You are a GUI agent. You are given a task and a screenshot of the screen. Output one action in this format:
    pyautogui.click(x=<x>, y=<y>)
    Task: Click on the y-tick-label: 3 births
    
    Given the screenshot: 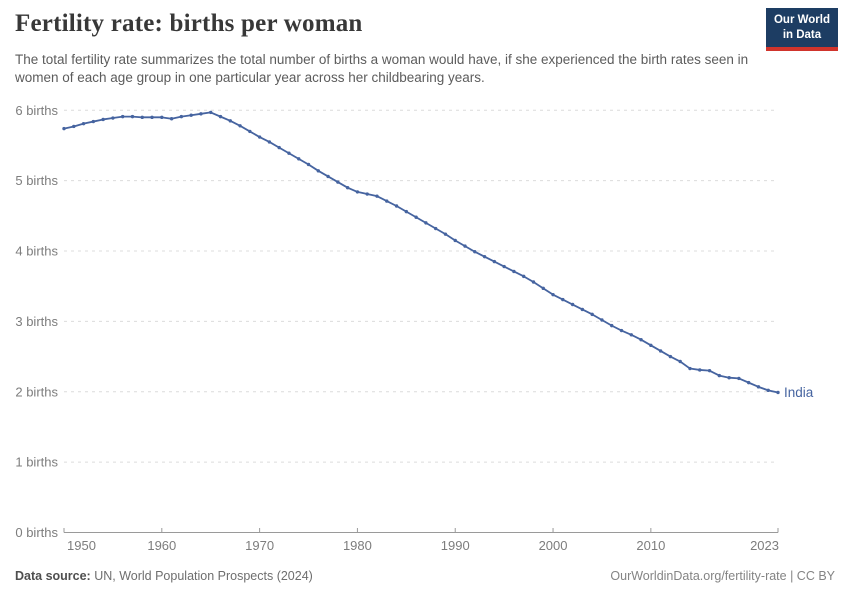 What is the action you would take?
    pyautogui.click(x=36, y=321)
    